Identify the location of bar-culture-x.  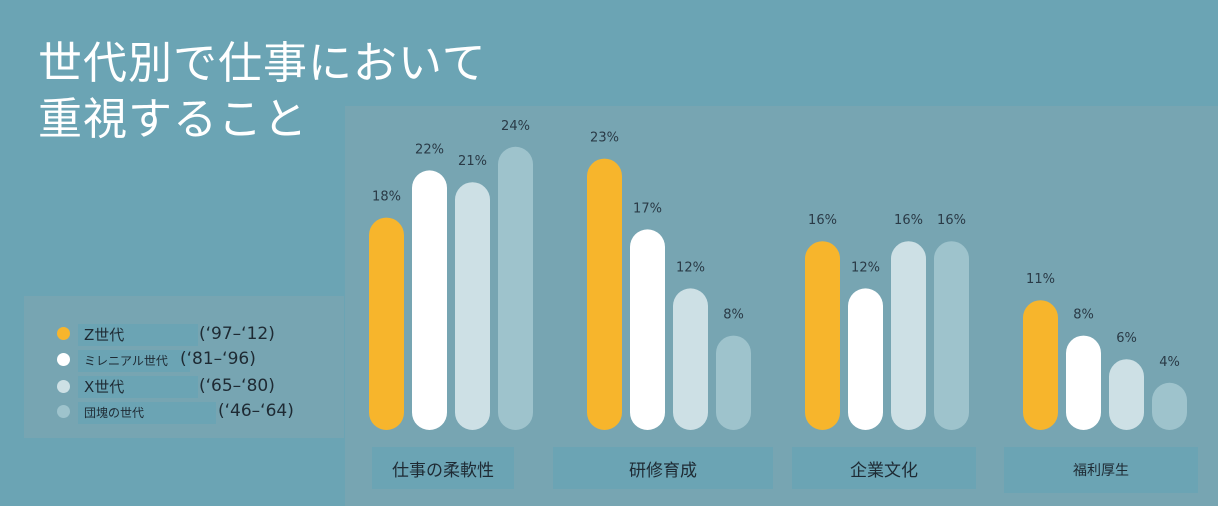
(908, 335).